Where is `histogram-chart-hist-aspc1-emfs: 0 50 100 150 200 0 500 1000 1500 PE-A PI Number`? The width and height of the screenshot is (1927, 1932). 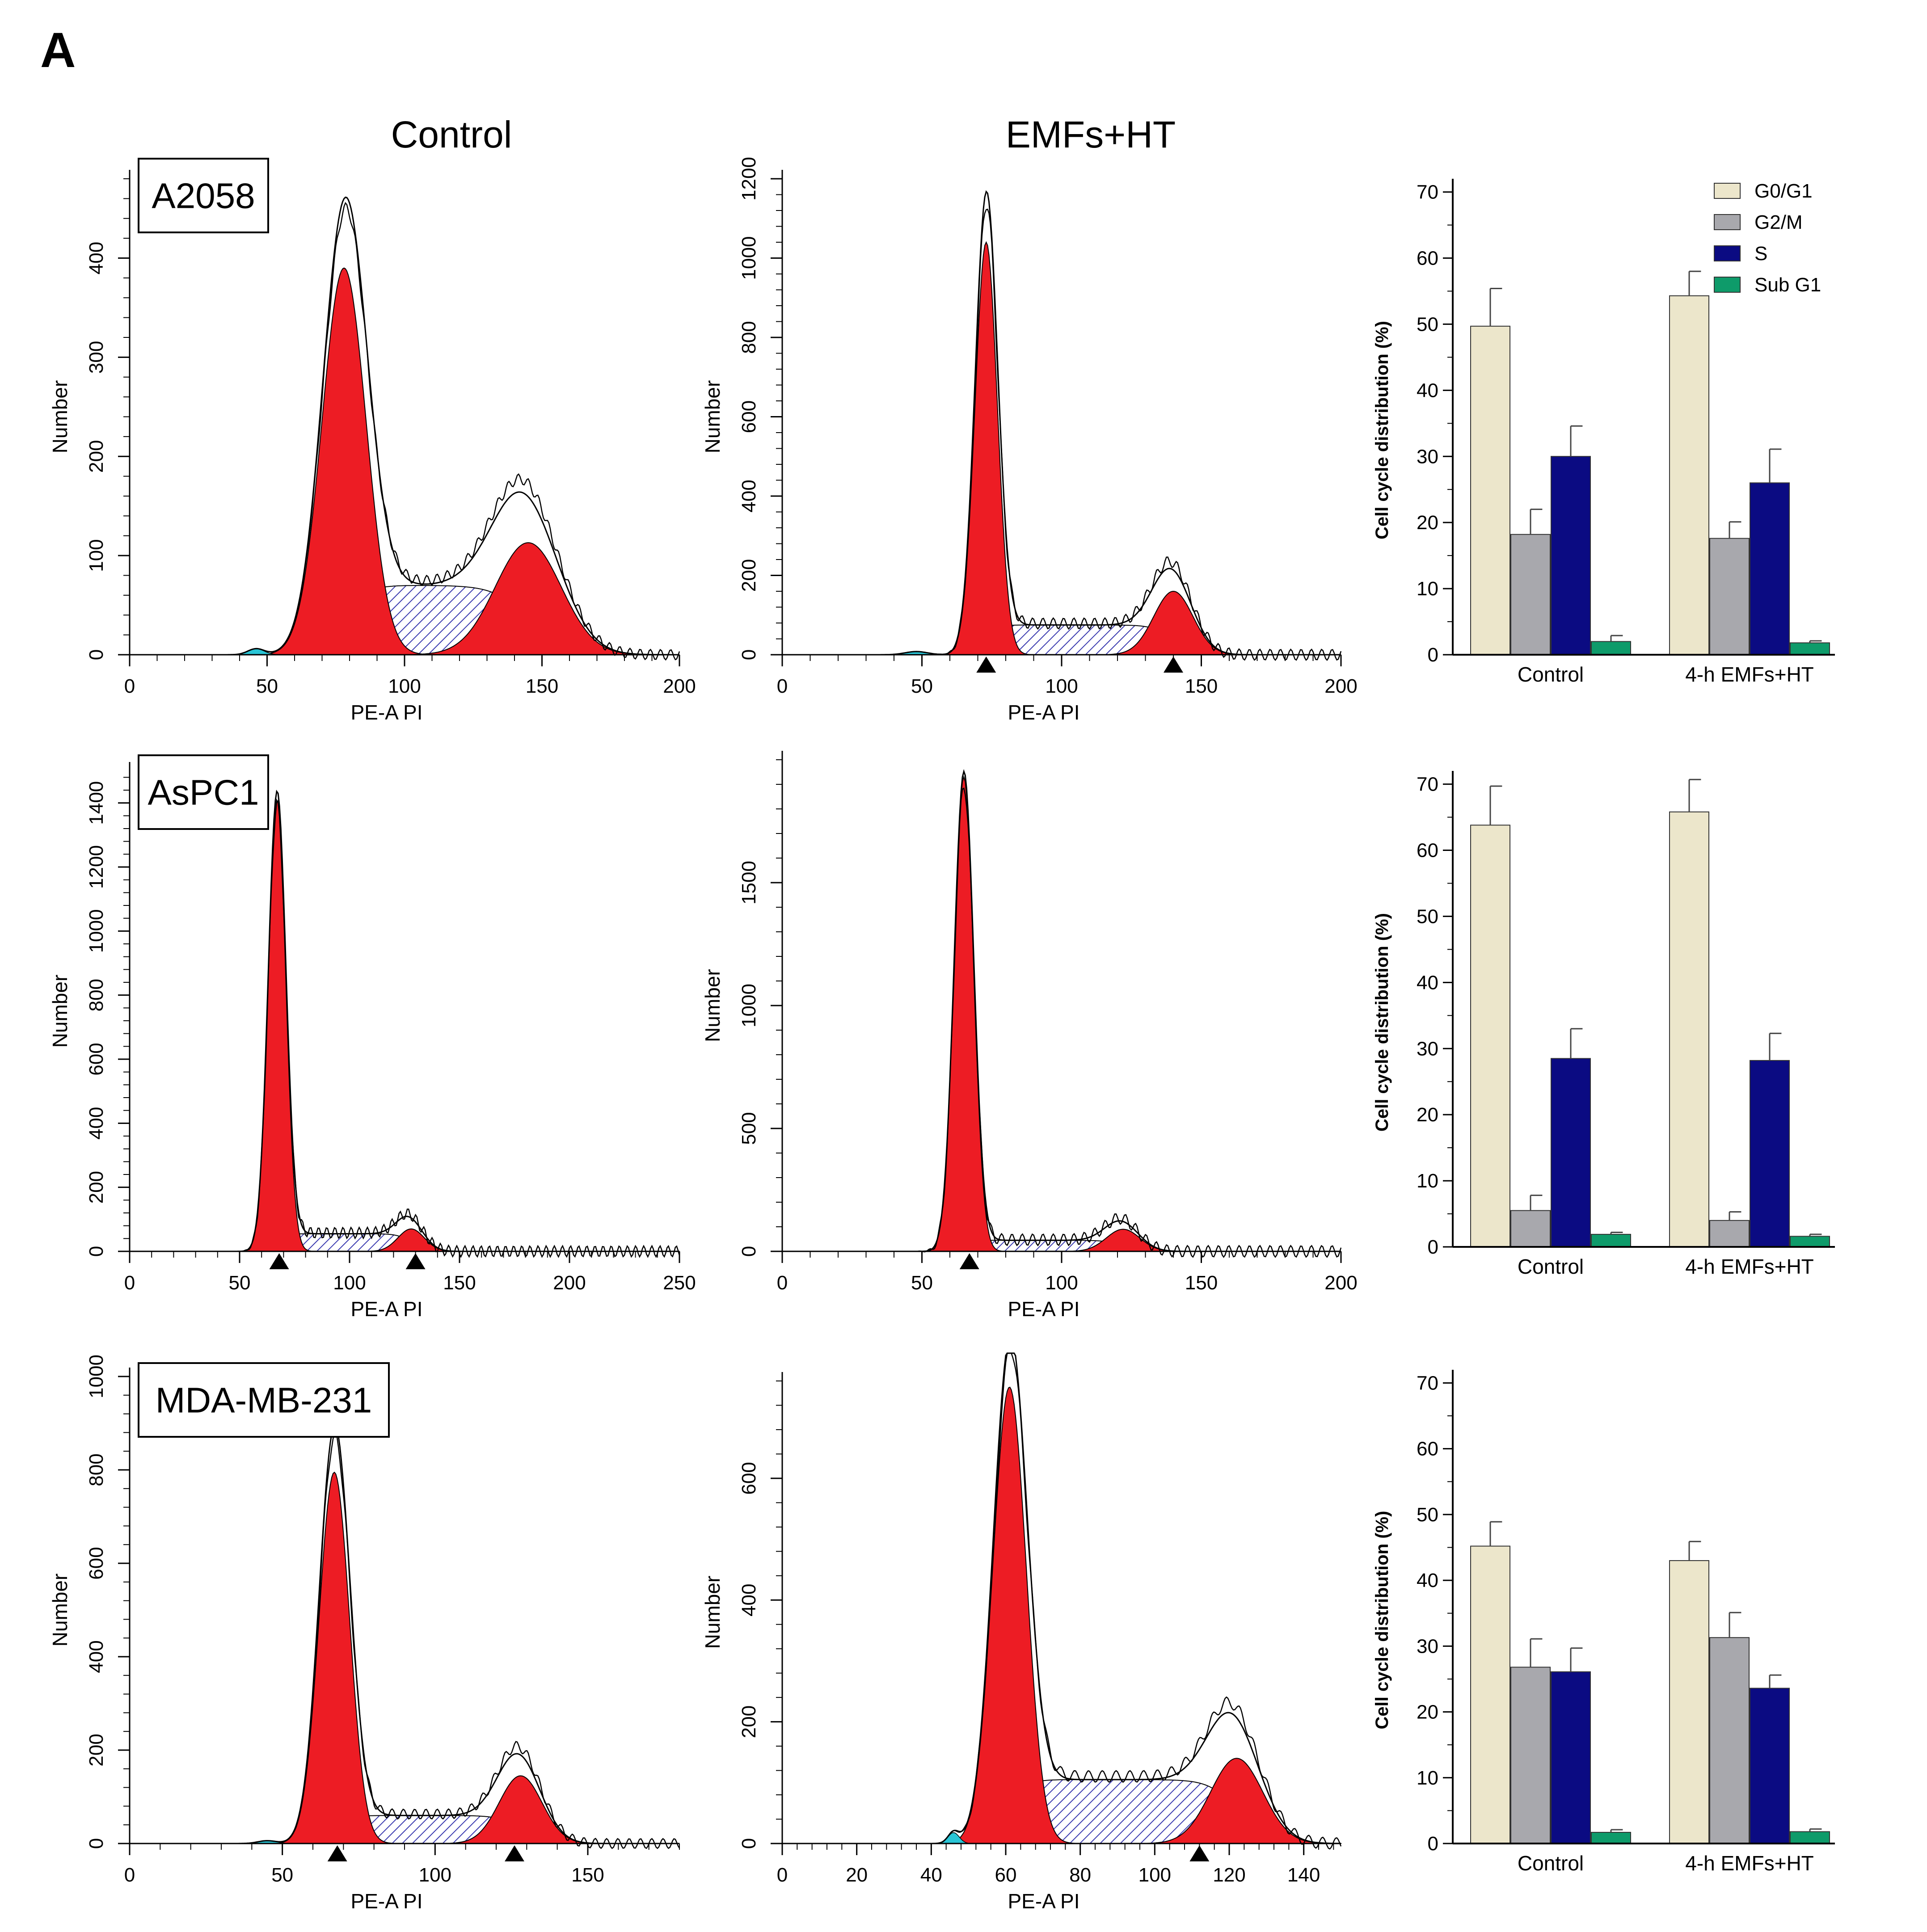
histogram-chart-hist-aspc1-emfs: 0 50 100 150 200 0 500 1000 1500 PE-A PI Number is located at coordinates (1030, 1036).